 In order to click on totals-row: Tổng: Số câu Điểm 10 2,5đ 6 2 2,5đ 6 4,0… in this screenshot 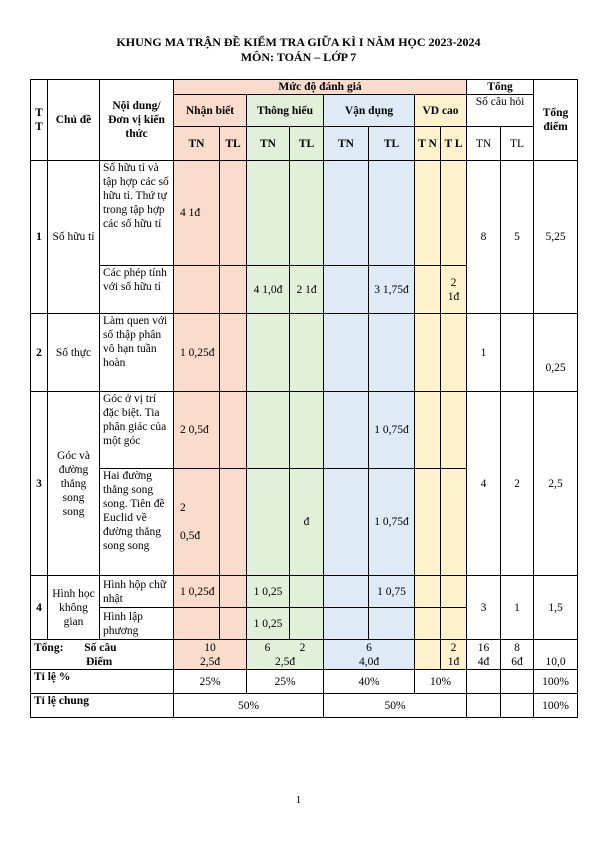, I will do `click(304, 654)`.